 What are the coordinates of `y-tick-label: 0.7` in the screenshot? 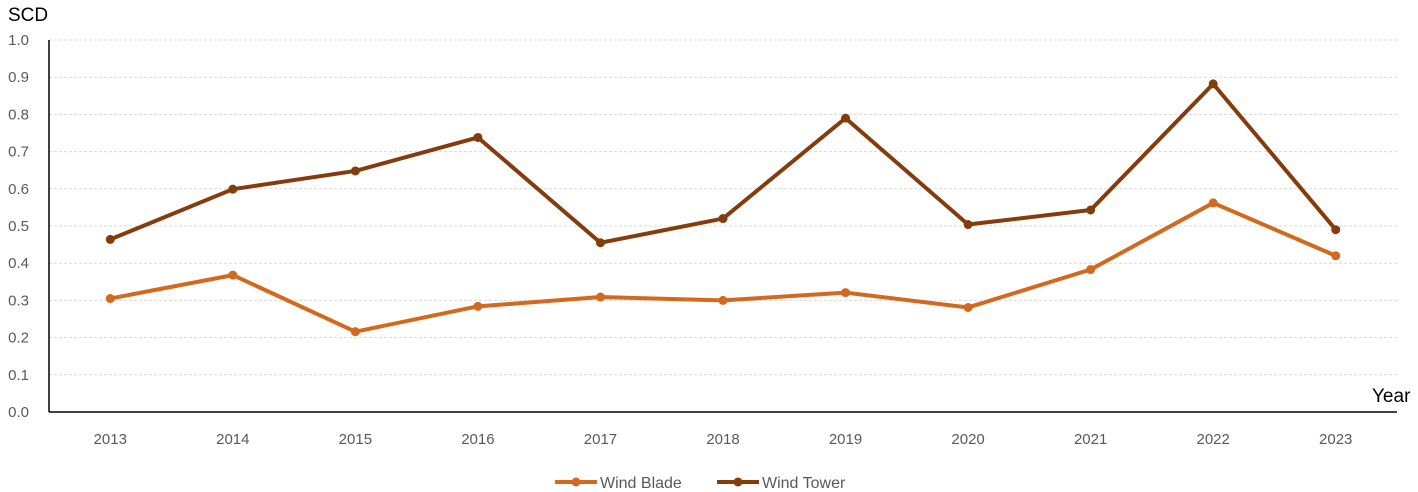 It's located at (18, 152).